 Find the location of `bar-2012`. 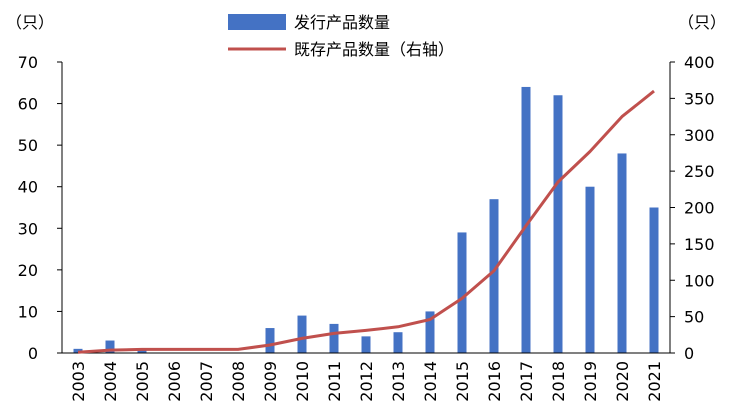

bar-2012 is located at coordinates (366, 344).